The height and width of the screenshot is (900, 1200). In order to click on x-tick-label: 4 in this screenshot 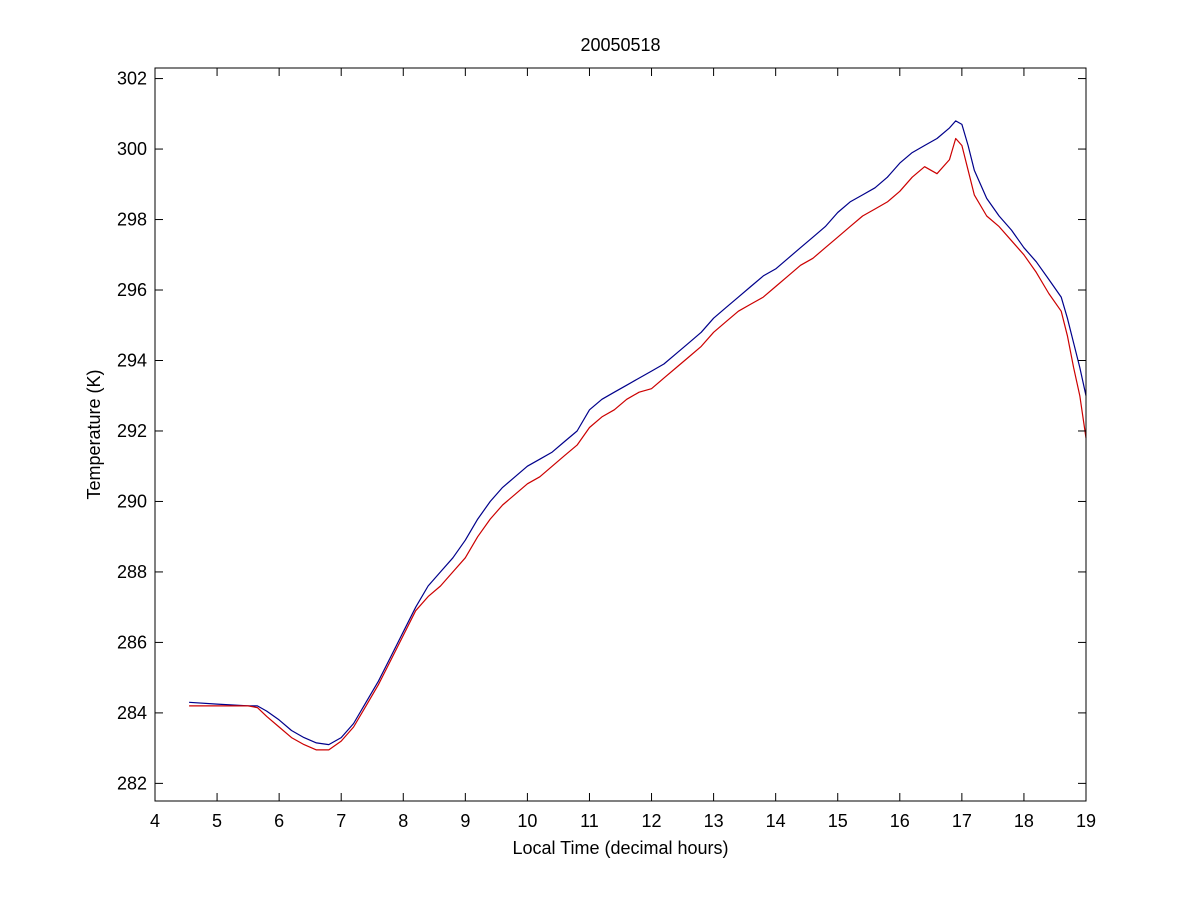, I will do `click(155, 821)`.